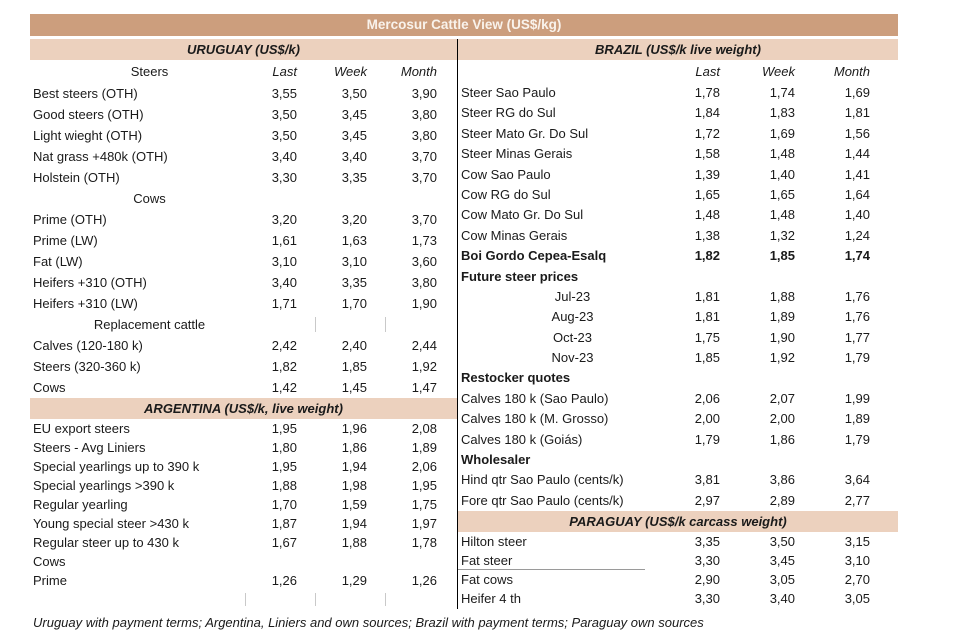  Describe the element at coordinates (678, 419) in the screenshot. I see `table-row: Calves 180 k (M. Grosso) 2,00 2,00 1,89` at that location.